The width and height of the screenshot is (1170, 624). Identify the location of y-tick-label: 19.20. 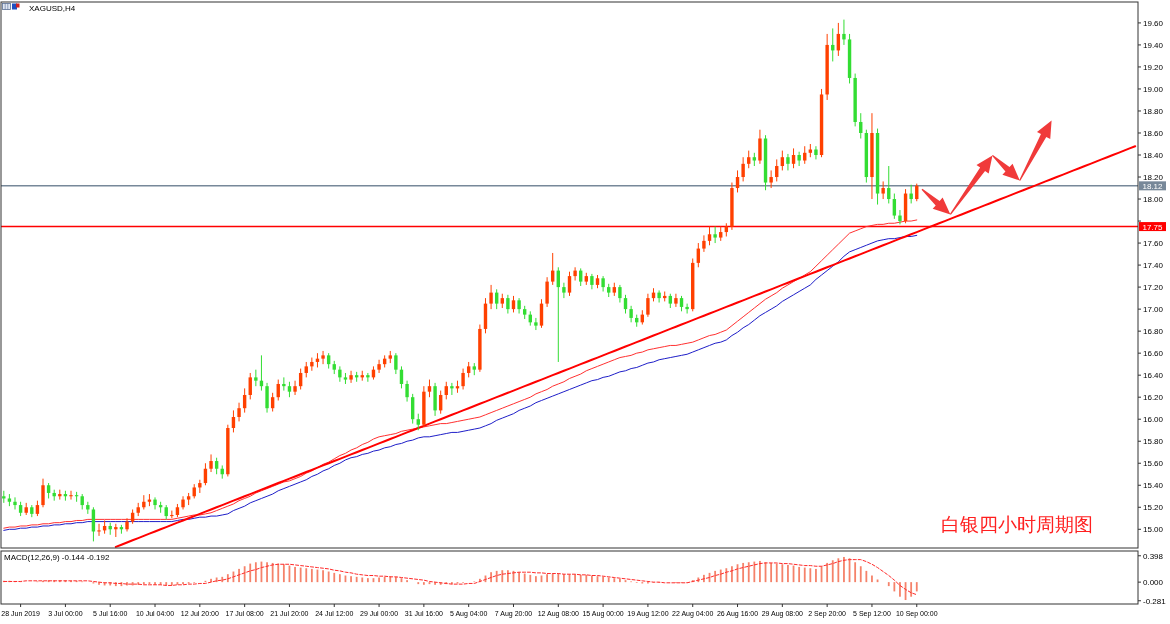
(1153, 67).